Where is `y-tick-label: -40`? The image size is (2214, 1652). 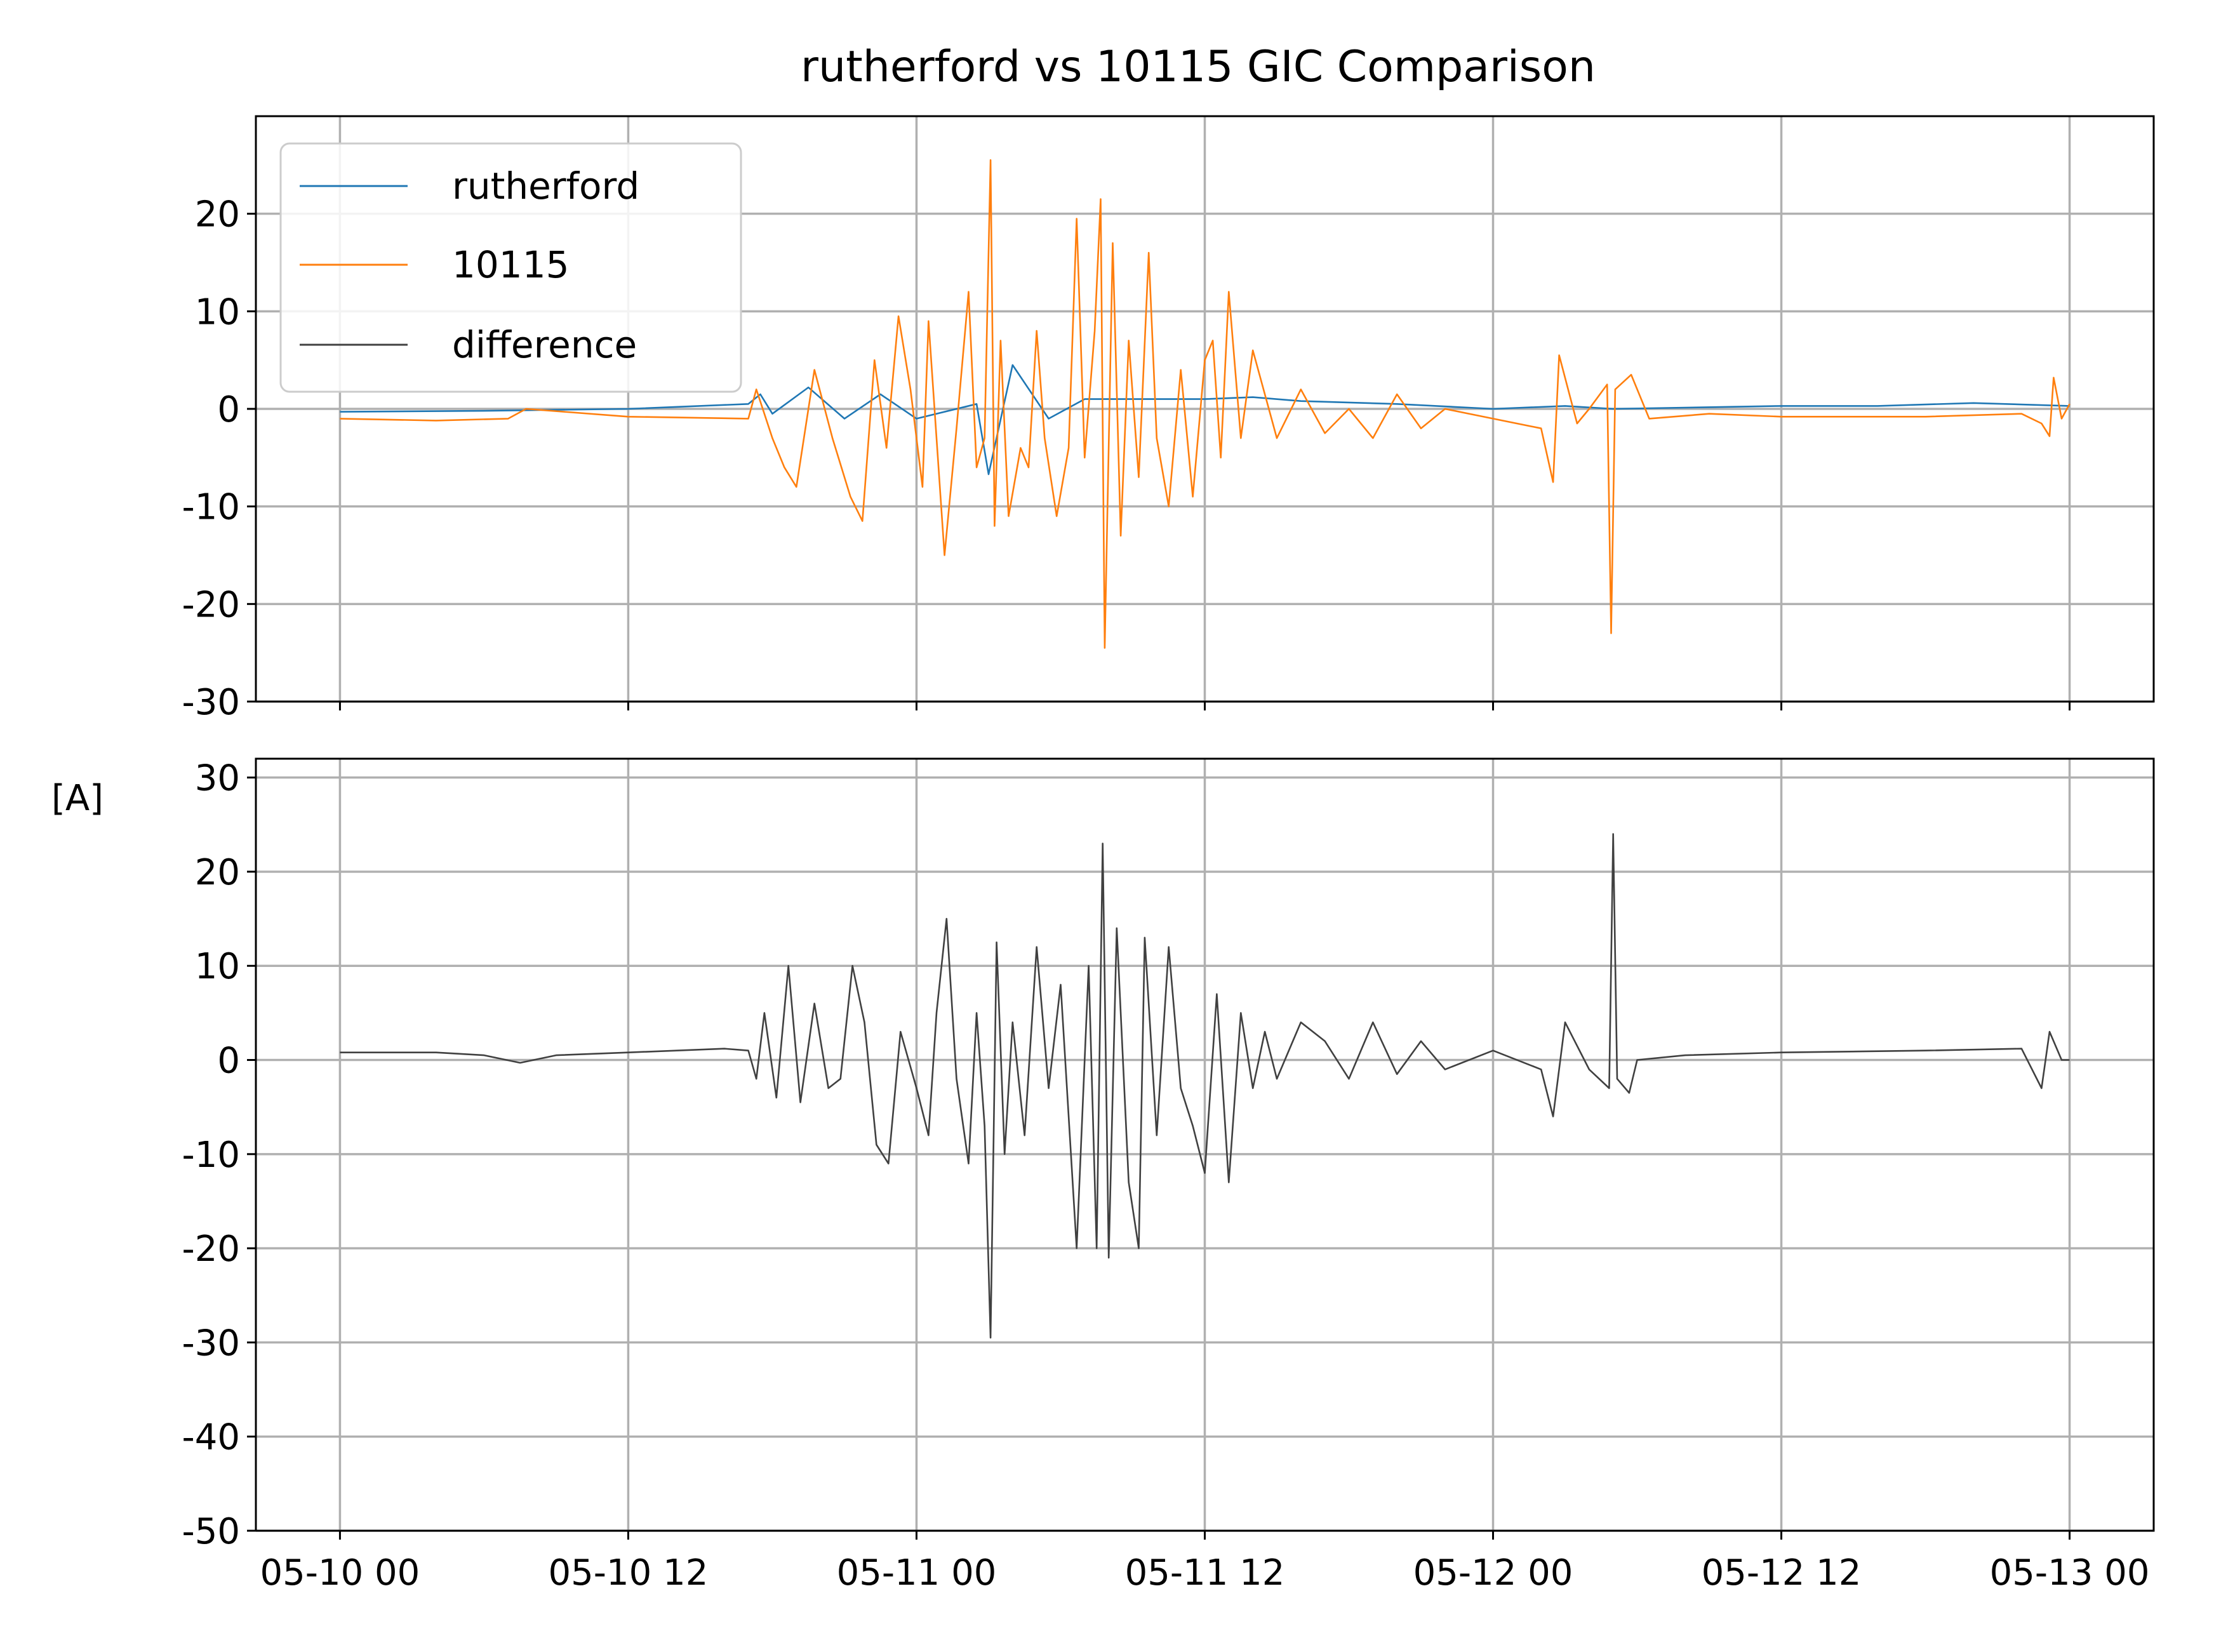
y-tick-label: -40 is located at coordinates (211, 1437).